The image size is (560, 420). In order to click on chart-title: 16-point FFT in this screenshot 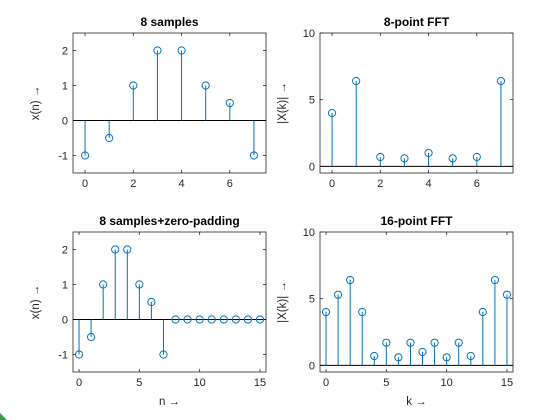, I will do `click(417, 221)`.